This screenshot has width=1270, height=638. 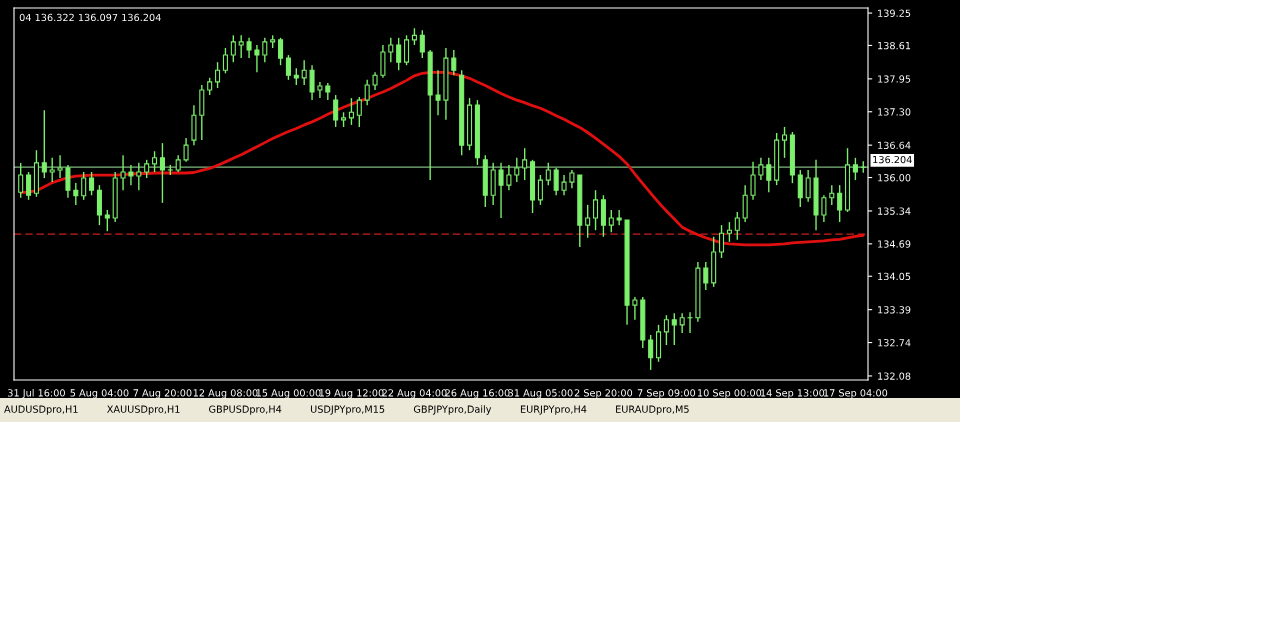 I want to click on text: GBPJPYpro,Daily, so click(x=452, y=410).